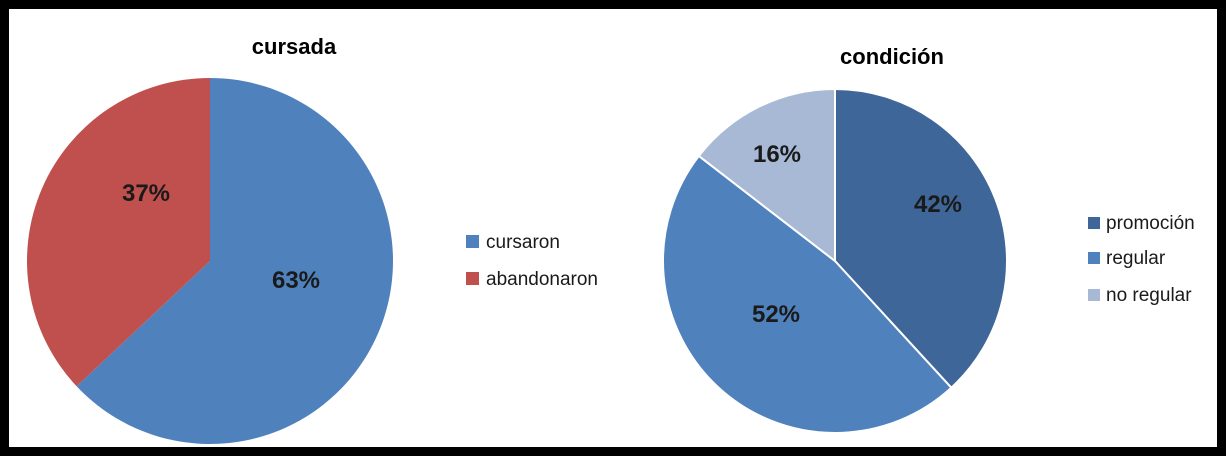  What do you see at coordinates (1150, 223) in the screenshot?
I see `legend-label-promocion: promoción` at bounding box center [1150, 223].